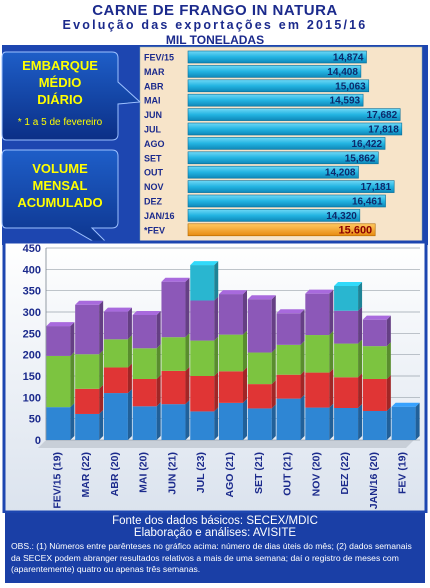  What do you see at coordinates (32, 398) in the screenshot?
I see `y-tick-label: 100` at bounding box center [32, 398].